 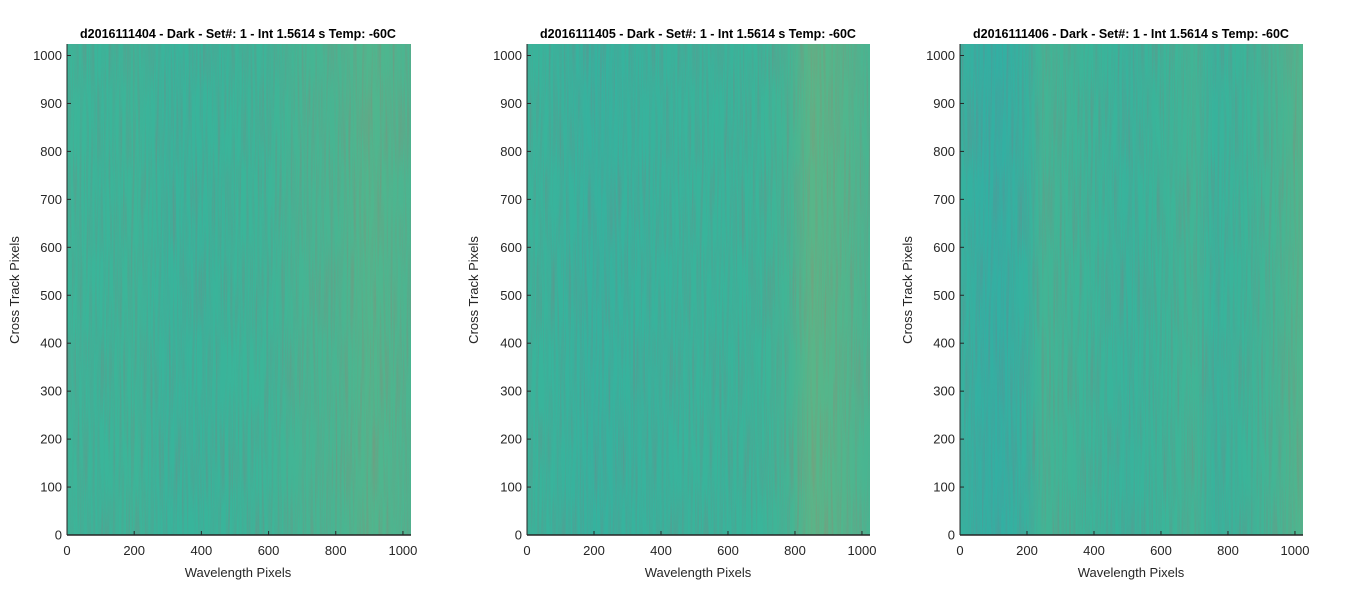 I want to click on panel-2-y-ticks: 0 100 200 300 400 500 600 700 800 900 1000, so click(x=512, y=295).